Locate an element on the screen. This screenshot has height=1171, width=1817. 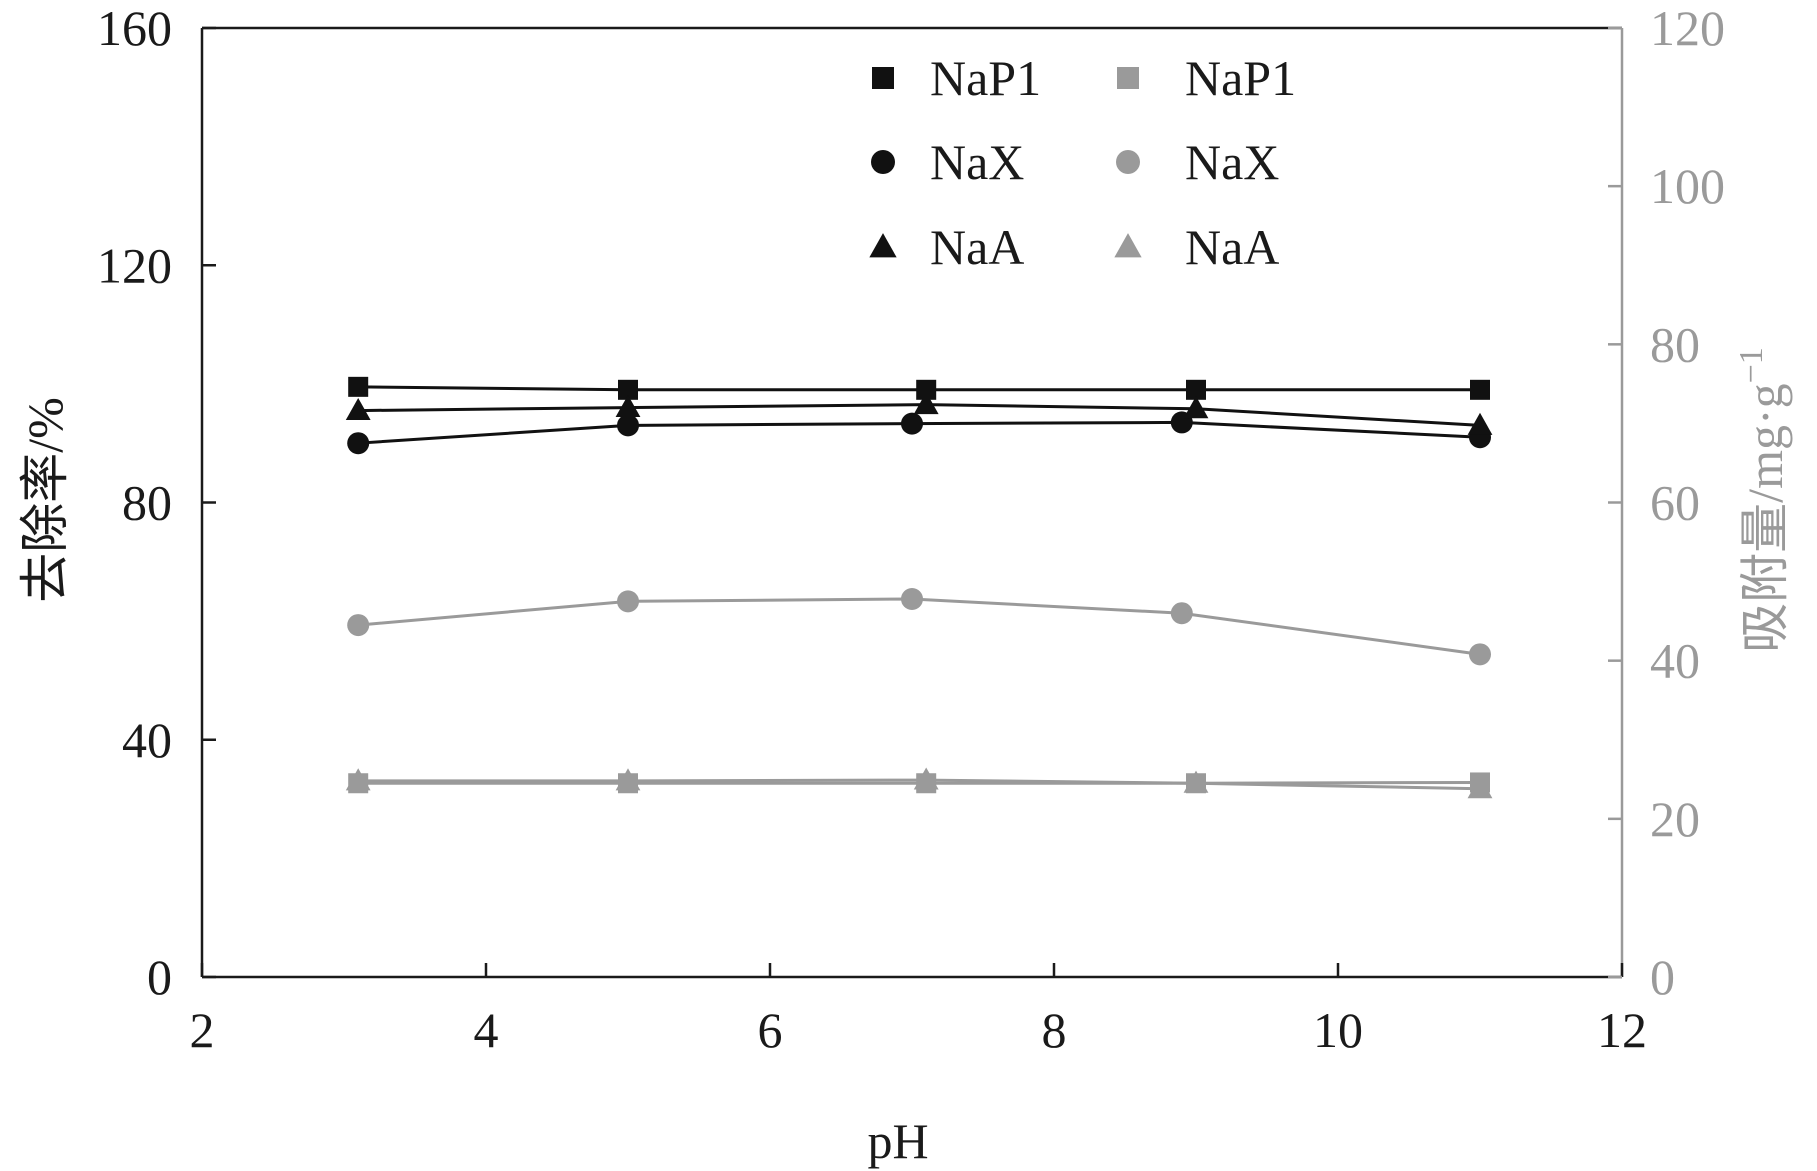
legend: NaP1 NaX NaA NaP1 NaX NaA is located at coordinates (1082, 162).